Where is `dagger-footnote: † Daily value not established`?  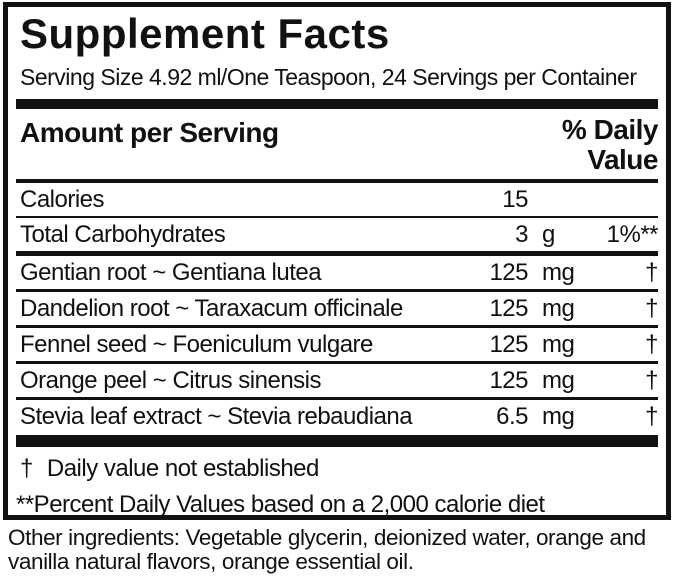 dagger-footnote: † Daily value not established is located at coordinates (337, 469).